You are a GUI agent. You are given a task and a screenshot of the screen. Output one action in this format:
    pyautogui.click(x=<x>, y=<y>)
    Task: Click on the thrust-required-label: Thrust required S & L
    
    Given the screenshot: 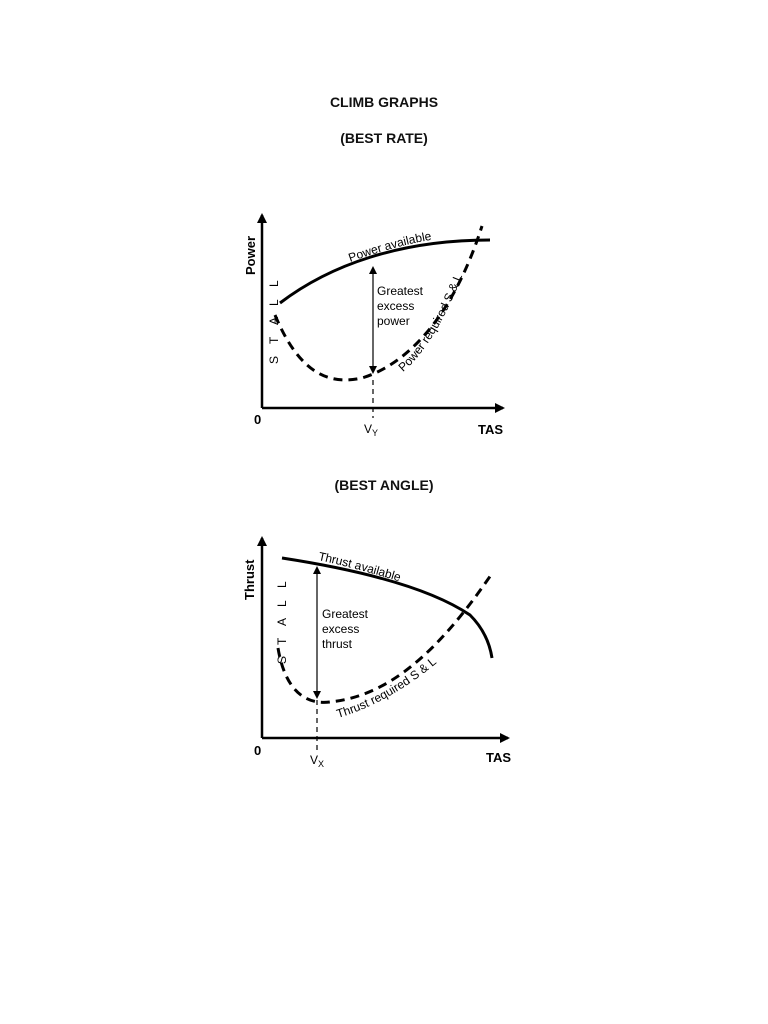 What is the action you would take?
    pyautogui.click(x=387, y=687)
    